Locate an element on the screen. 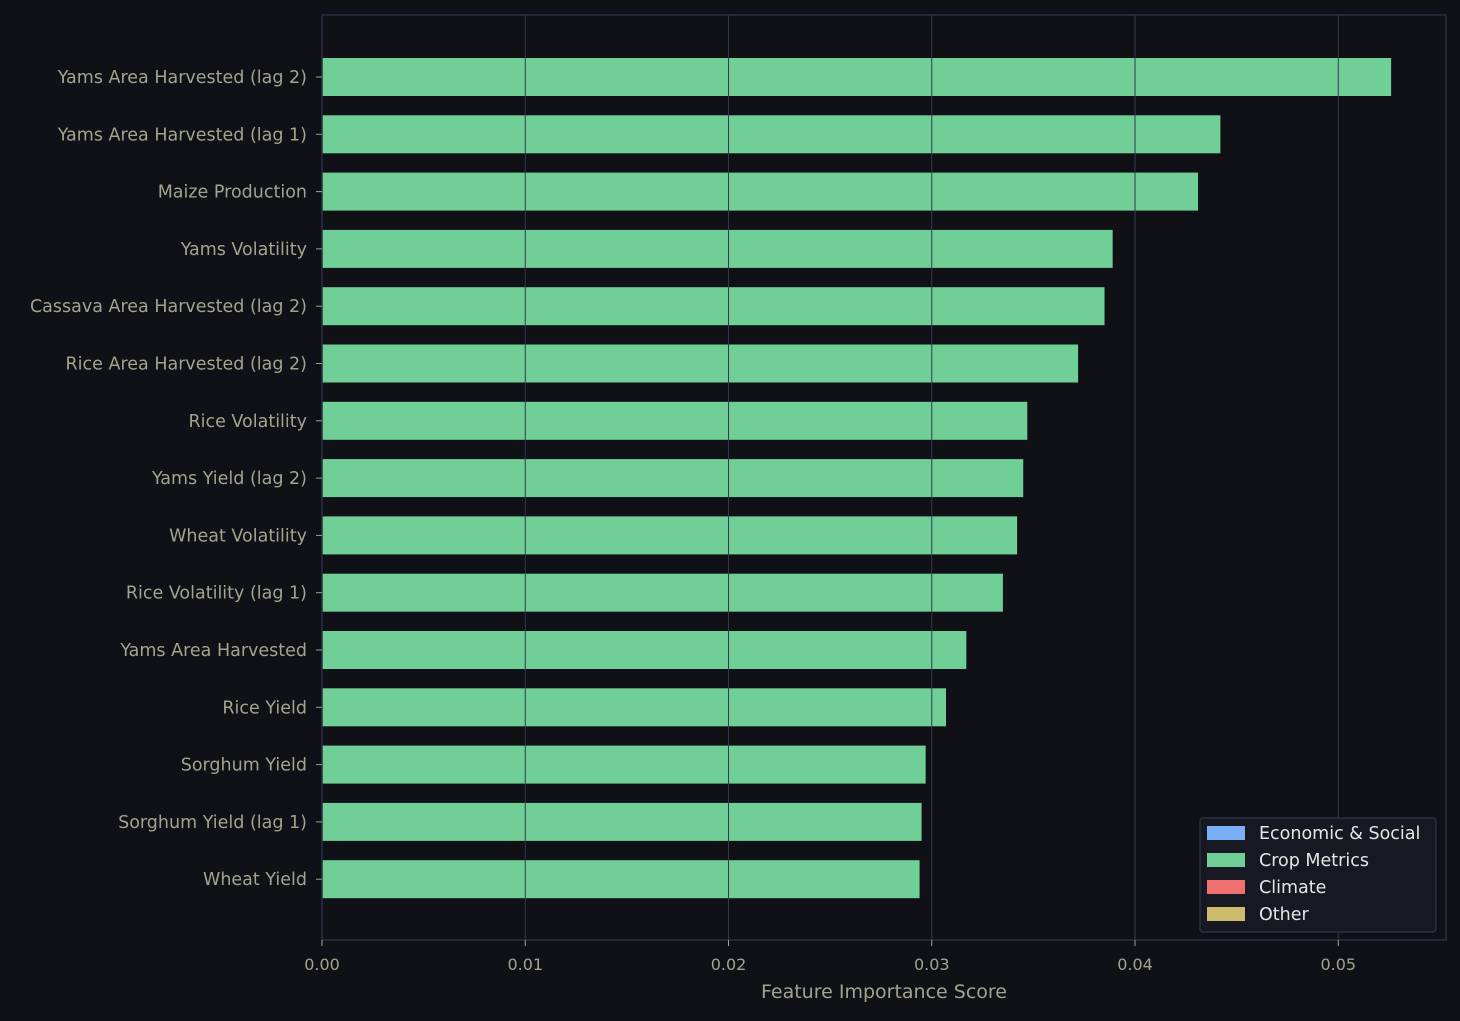 The height and width of the screenshot is (1021, 1460). y-tick-label: Wheat Yield is located at coordinates (255, 880).